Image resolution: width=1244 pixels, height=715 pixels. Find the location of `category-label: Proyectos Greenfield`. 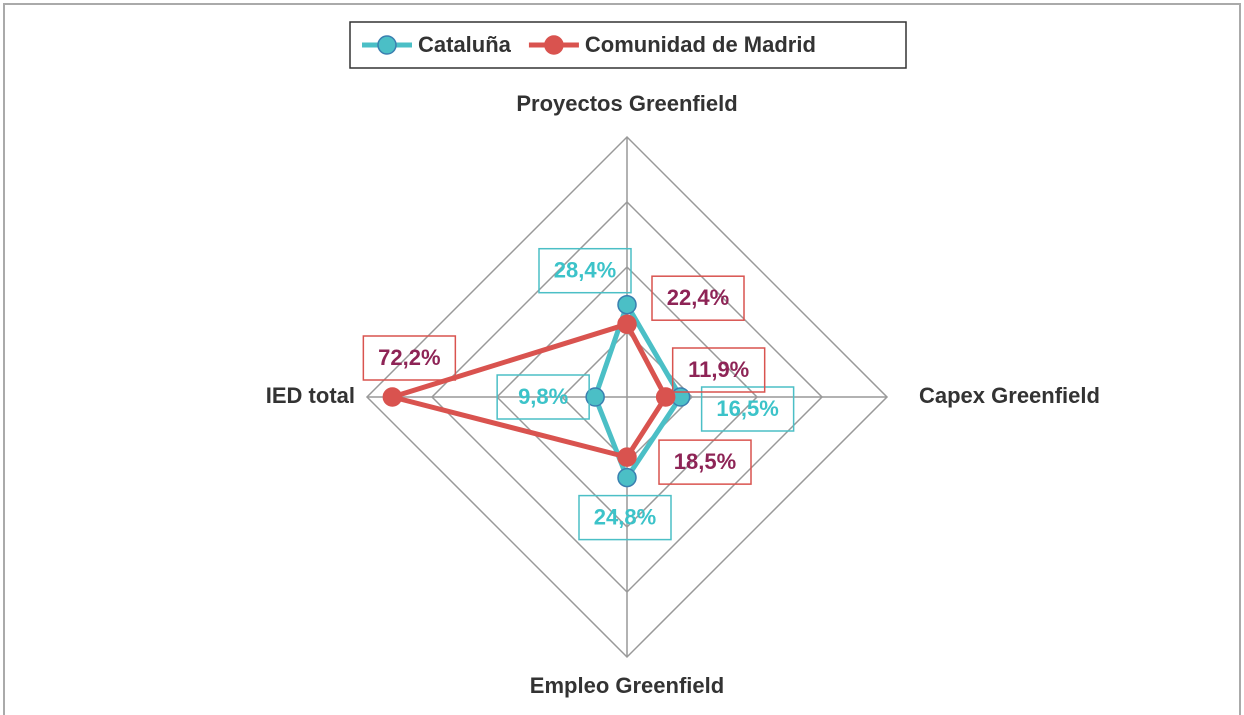

category-label: Proyectos Greenfield is located at coordinates (626, 103).